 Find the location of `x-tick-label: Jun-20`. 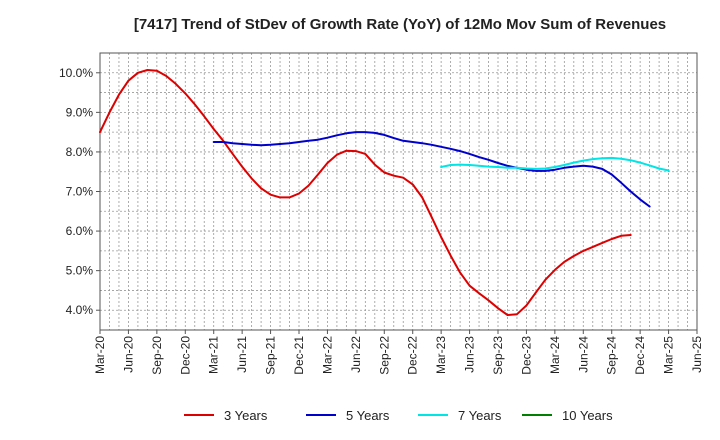

x-tick-label: Jun-20 is located at coordinates (128, 354).